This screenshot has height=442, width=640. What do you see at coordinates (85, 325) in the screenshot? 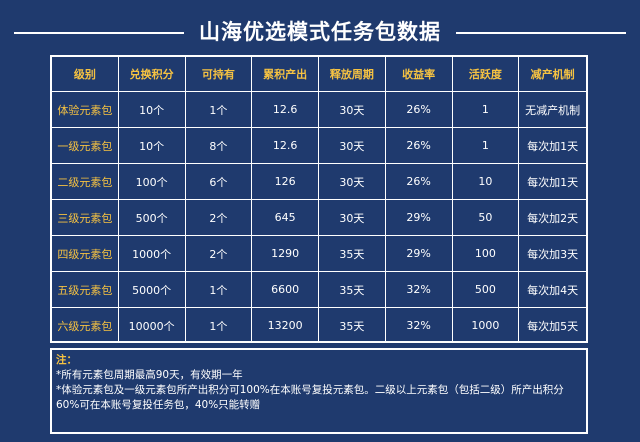
I see `level-cell: 六级元素包` at bounding box center [85, 325].